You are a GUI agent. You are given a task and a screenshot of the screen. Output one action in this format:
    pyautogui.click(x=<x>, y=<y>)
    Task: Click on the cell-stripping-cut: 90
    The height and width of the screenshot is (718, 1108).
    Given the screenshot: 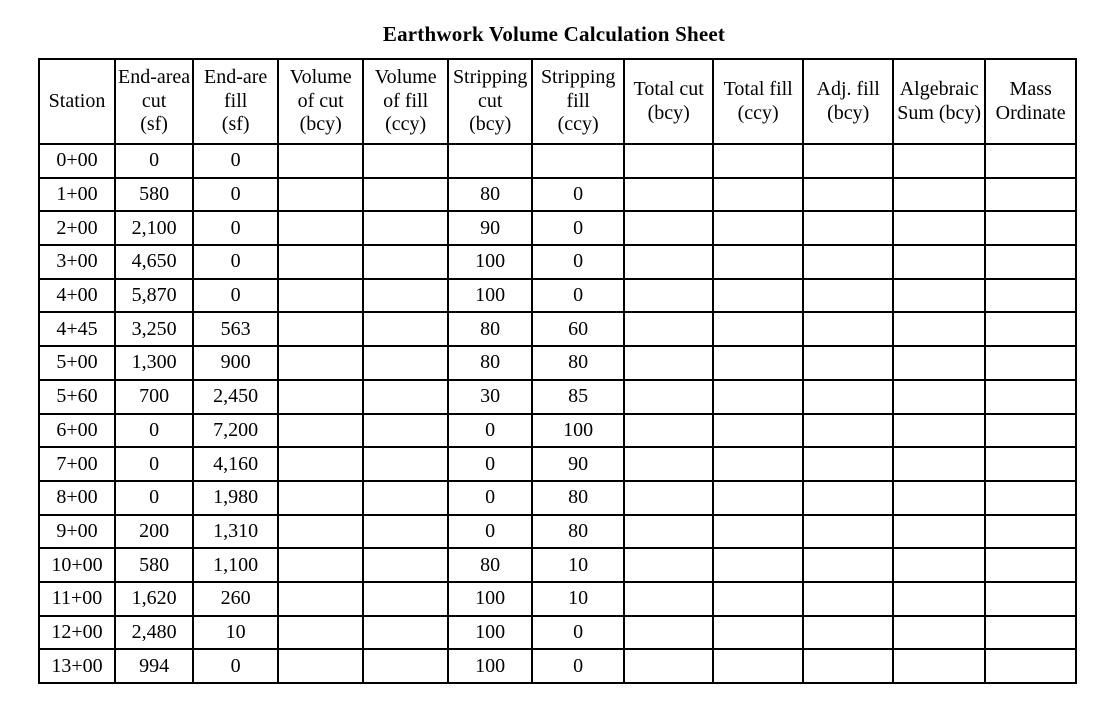 What is the action you would take?
    pyautogui.click(x=490, y=228)
    